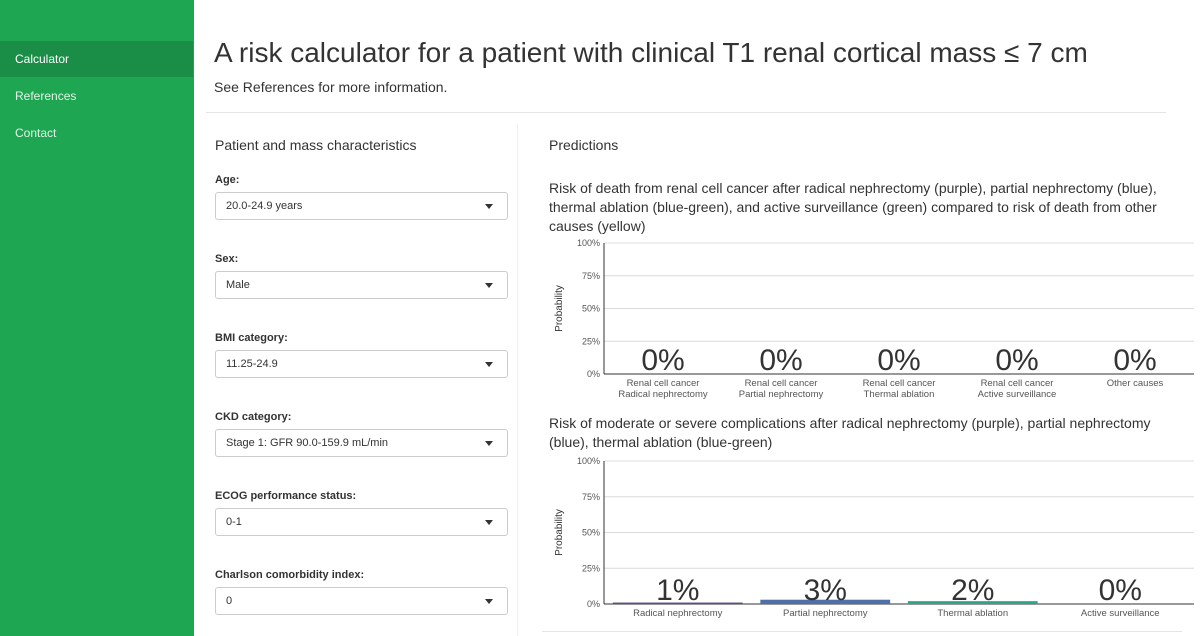  I want to click on bmi-label: BMI category:, so click(251, 338).